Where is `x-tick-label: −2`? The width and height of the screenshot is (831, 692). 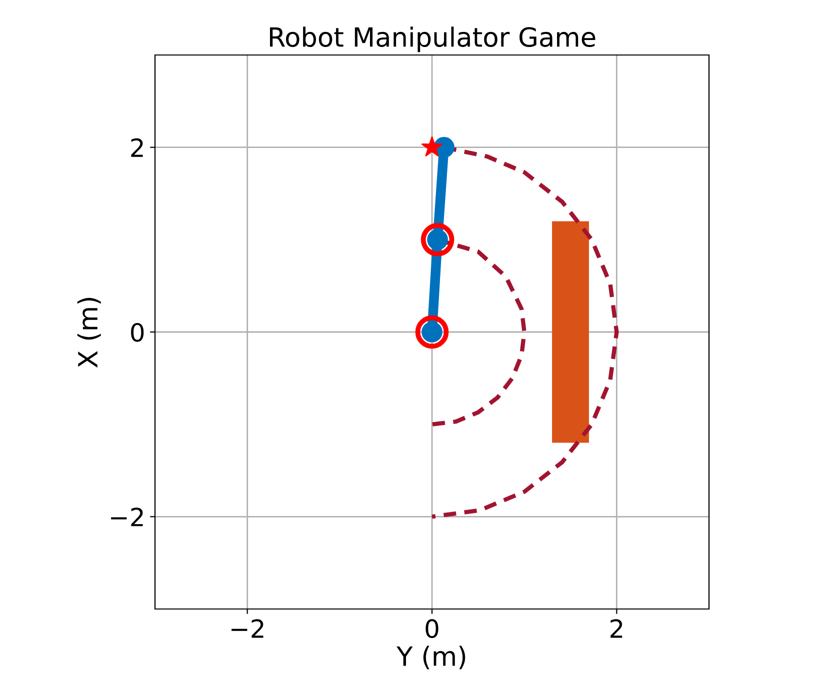
x-tick-label: −2 is located at coordinates (248, 628).